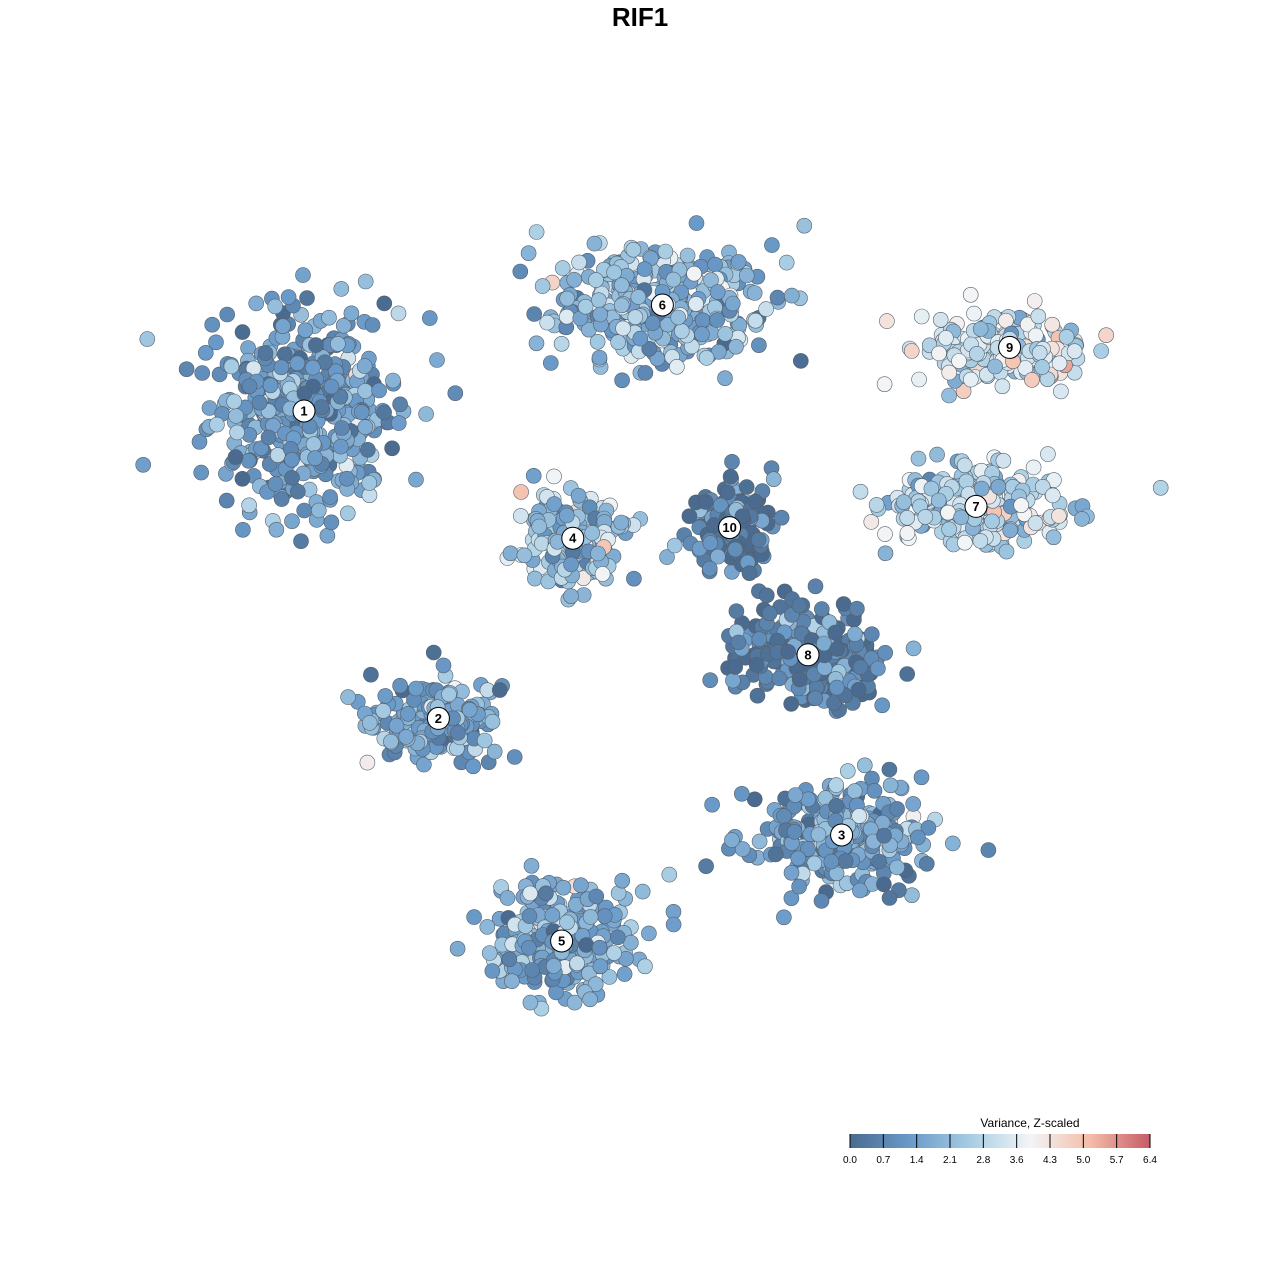 This screenshot has height=1280, width=1280. I want to click on legend-tick-label: 6.4, so click(1150, 1160).